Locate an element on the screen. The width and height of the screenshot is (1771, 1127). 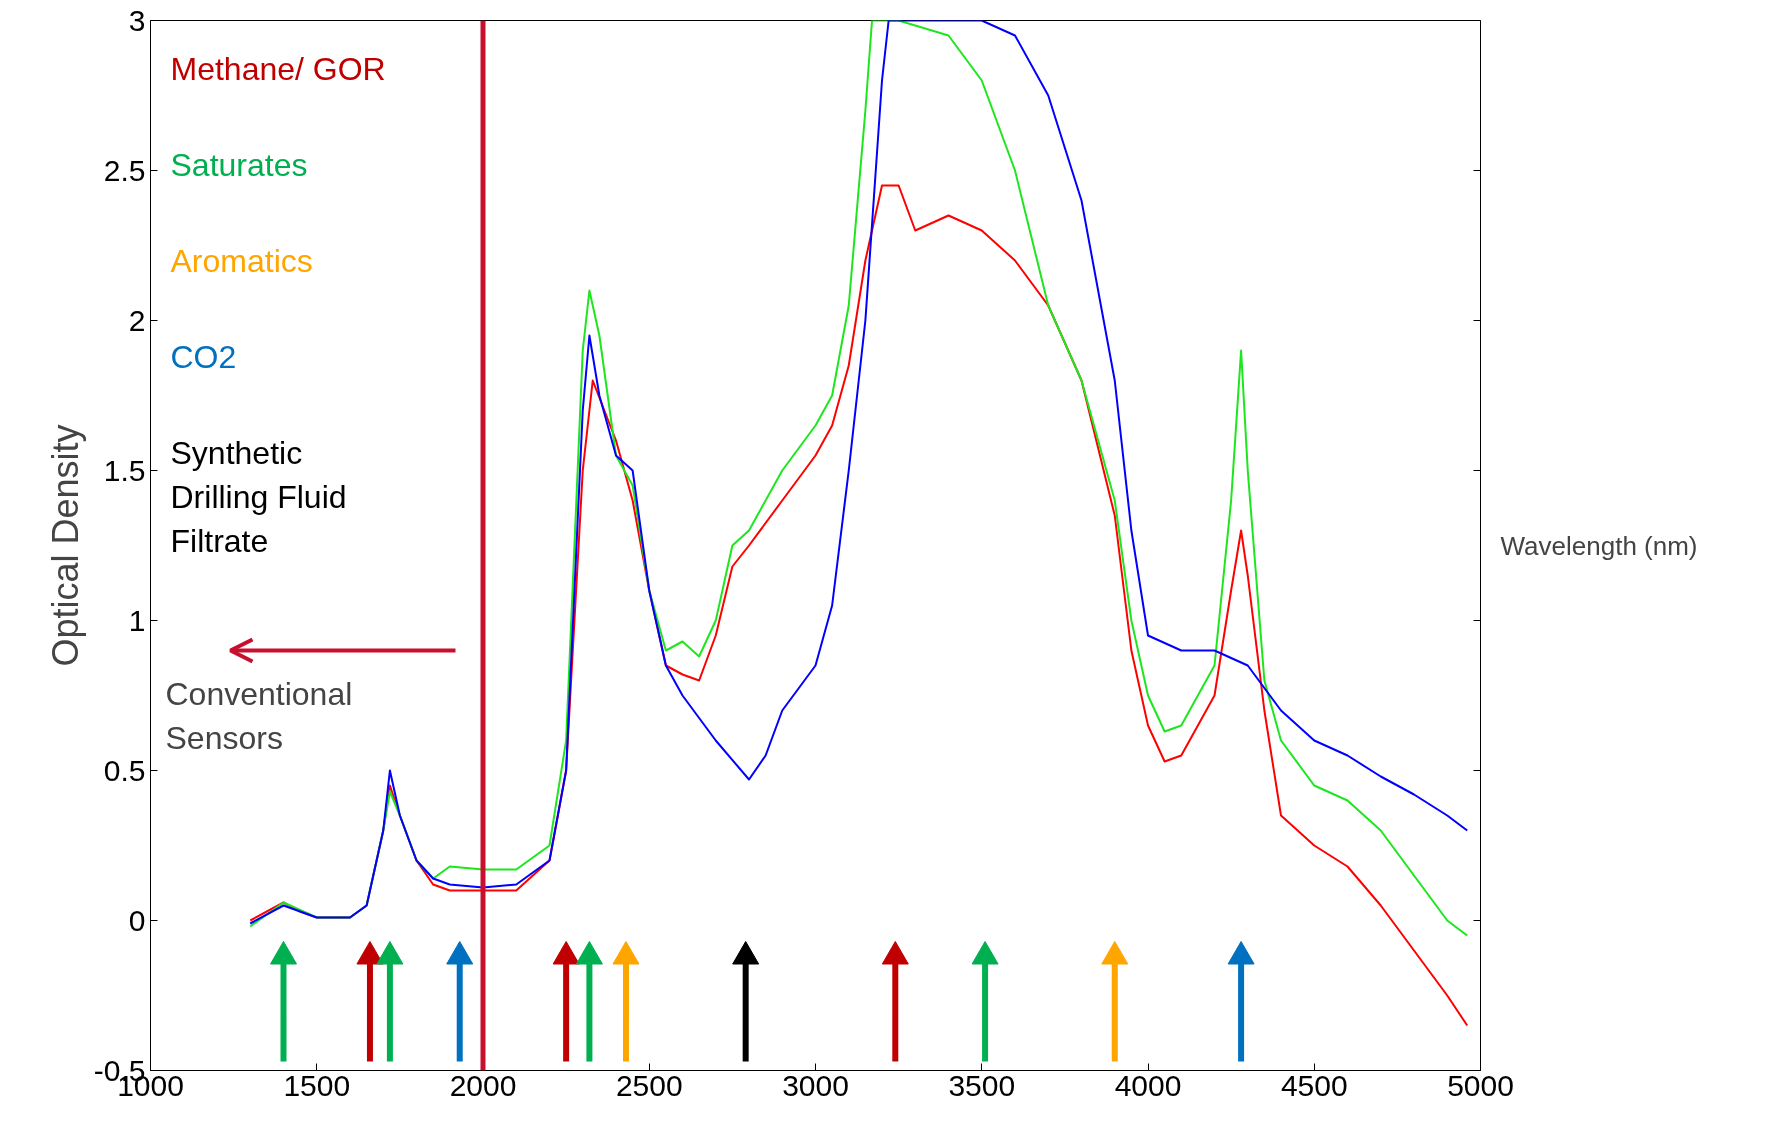
x-tick-label: 2000 is located at coordinates (483, 1085).